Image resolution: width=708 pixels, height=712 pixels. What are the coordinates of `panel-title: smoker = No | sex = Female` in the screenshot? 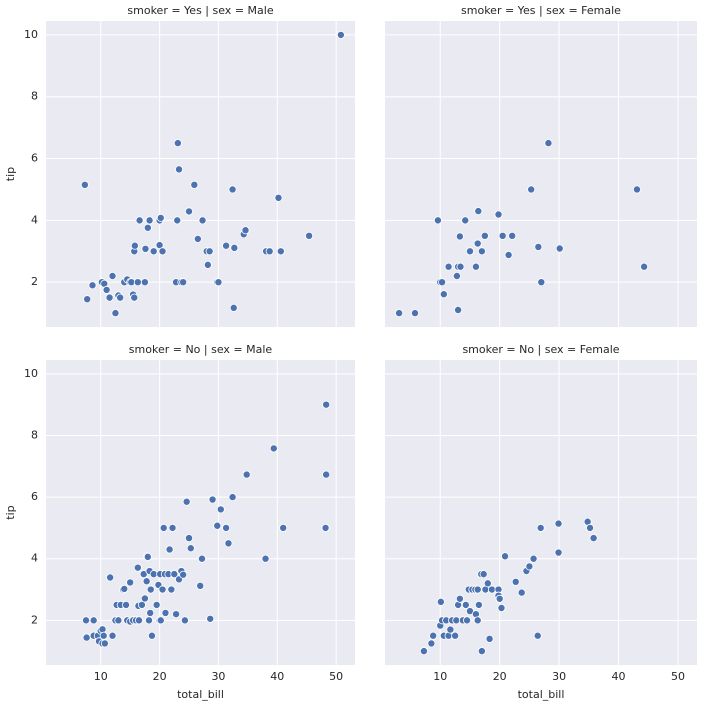 It's located at (540, 349).